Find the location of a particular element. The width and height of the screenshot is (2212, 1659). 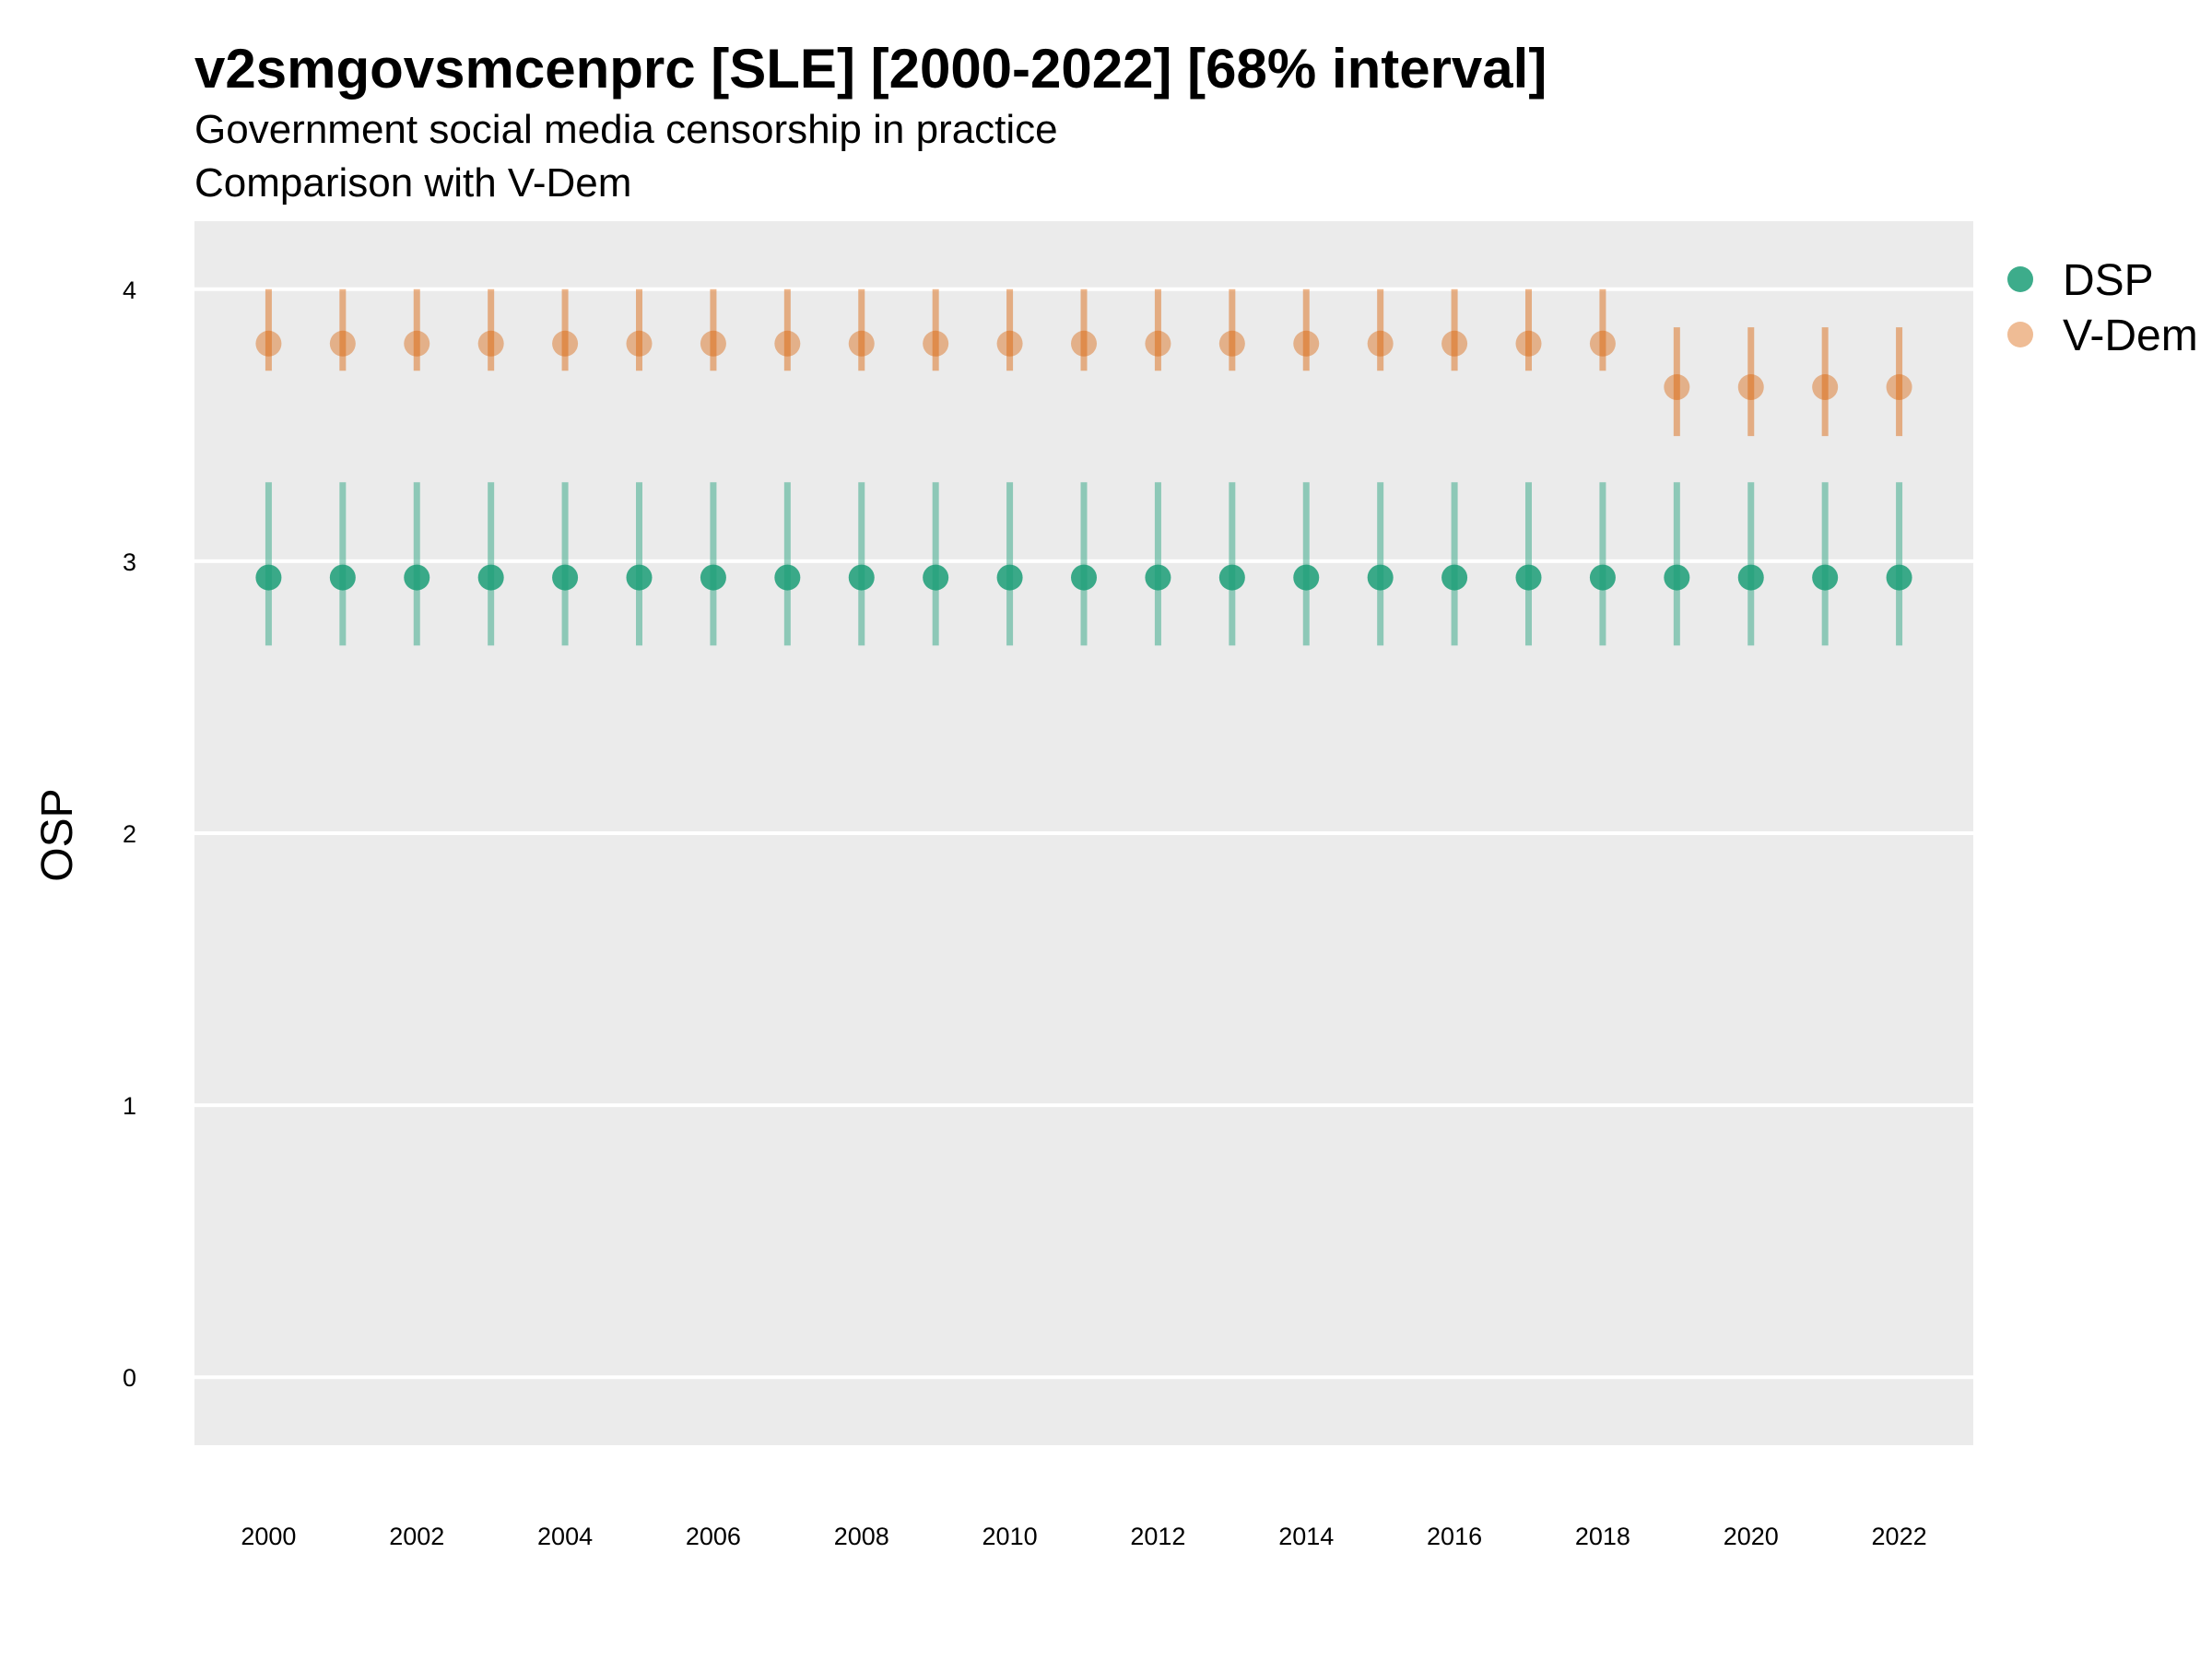

y-tick-label: 0 is located at coordinates (129, 1378).